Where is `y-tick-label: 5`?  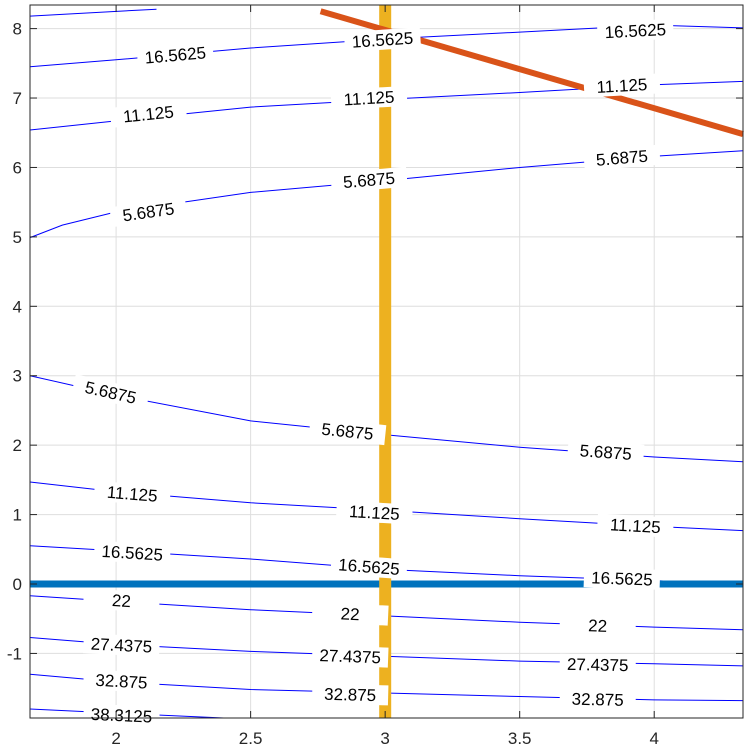
y-tick-label: 5 is located at coordinates (17, 237).